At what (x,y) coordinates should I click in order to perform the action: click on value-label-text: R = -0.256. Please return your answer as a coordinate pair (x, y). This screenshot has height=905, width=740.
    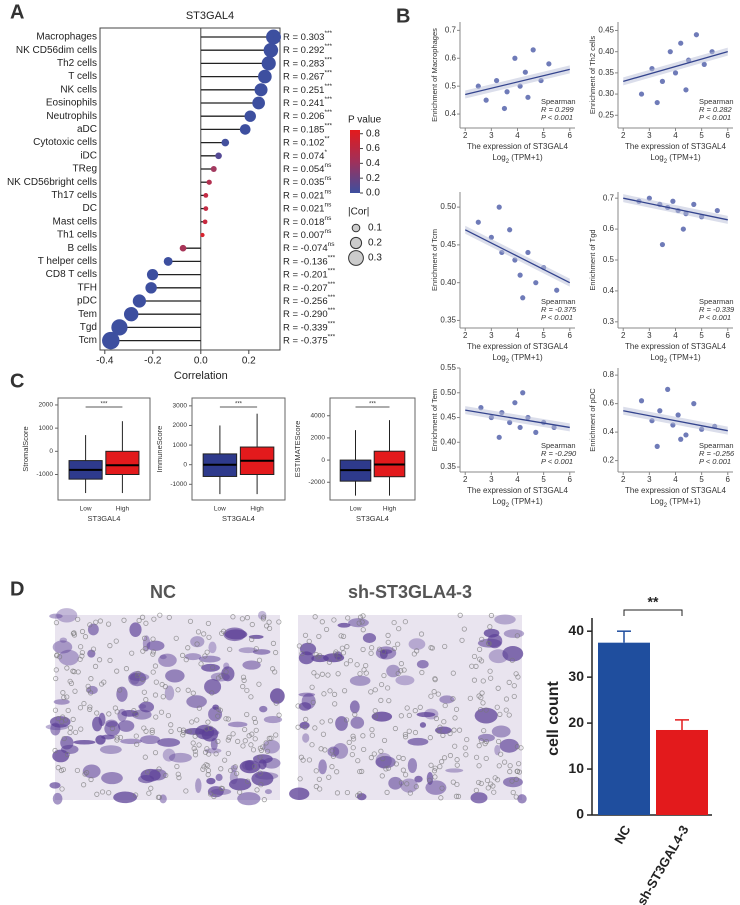
    Looking at the image, I should click on (305, 301).